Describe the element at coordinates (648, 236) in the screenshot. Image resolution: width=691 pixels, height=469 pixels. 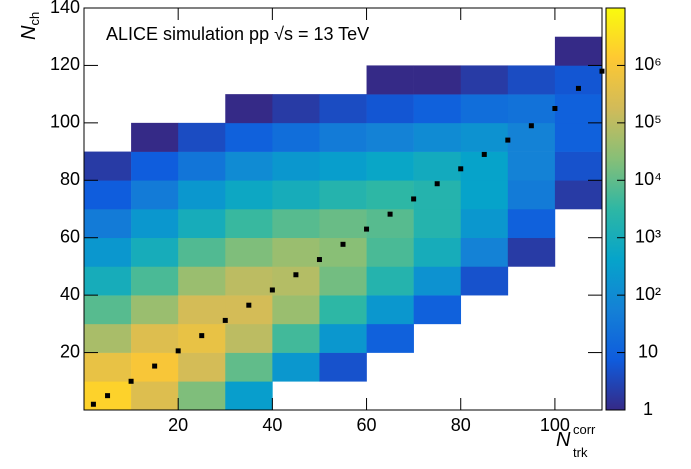
I see `z-tick-label: 10³` at that location.